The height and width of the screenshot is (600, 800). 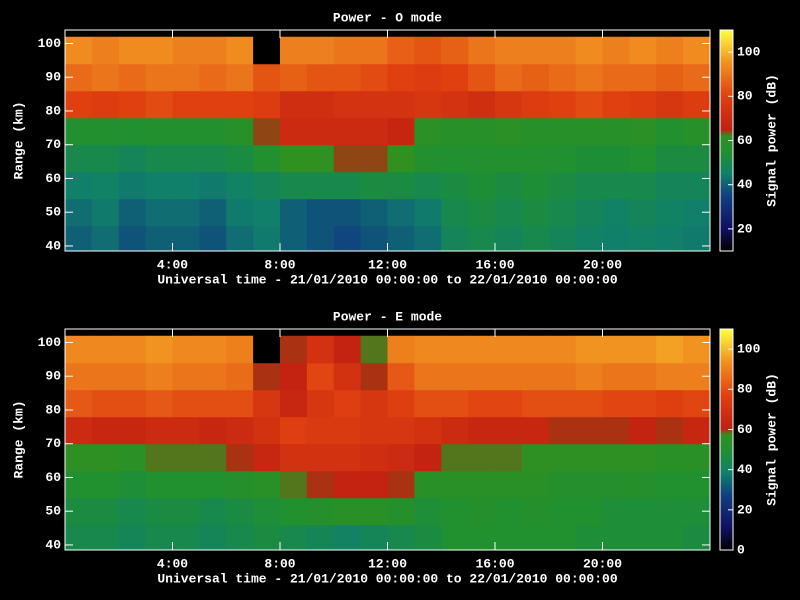 I want to click on x-tick-label: 8:00, so click(x=279, y=264).